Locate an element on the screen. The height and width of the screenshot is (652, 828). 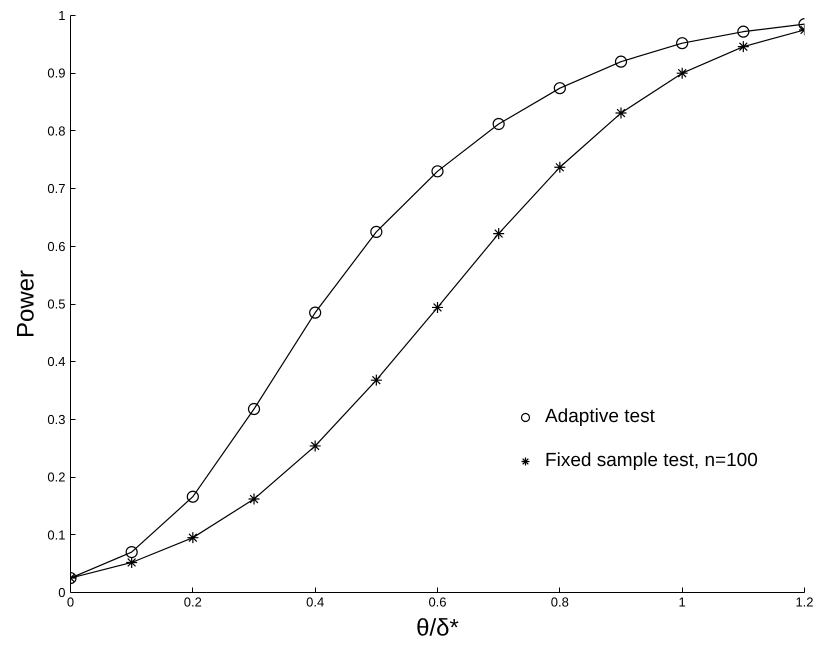
x-tick-label: 0.2 is located at coordinates (193, 602).